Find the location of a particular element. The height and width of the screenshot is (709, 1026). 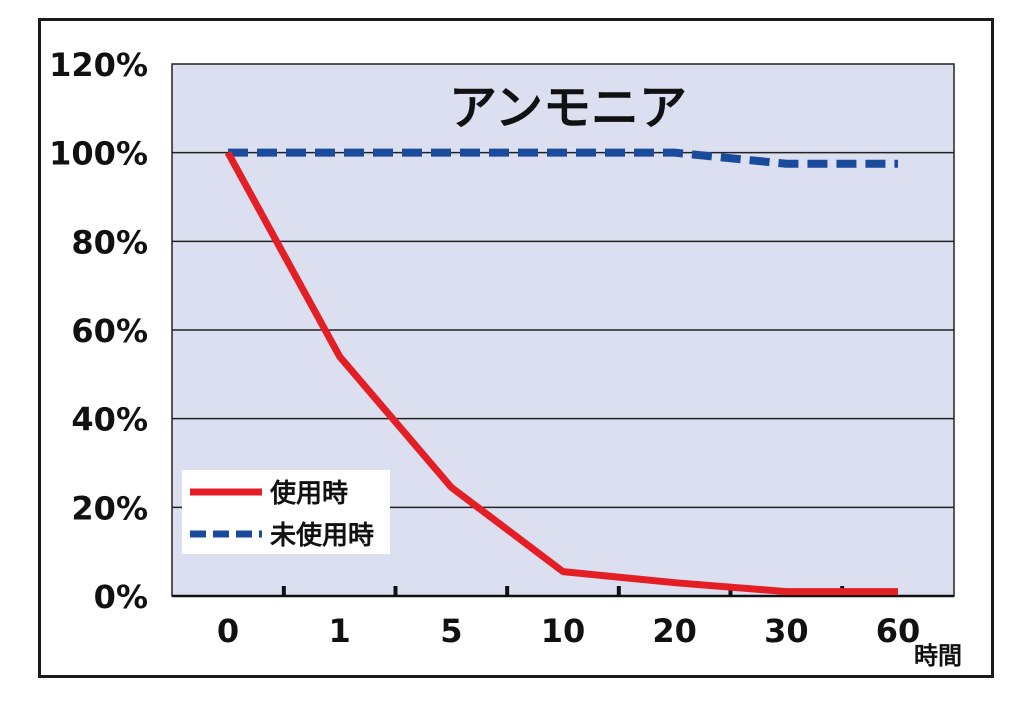

legend-box is located at coordinates (286, 512).